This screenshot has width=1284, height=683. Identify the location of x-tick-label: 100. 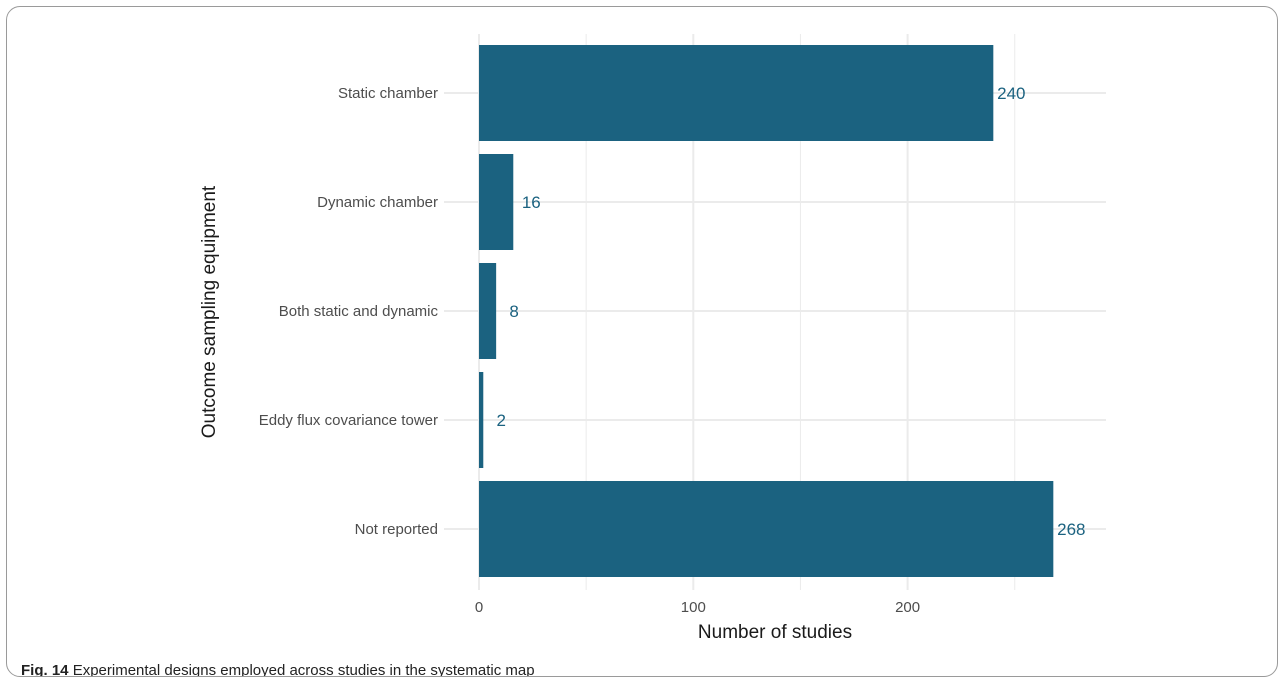
(693, 607).